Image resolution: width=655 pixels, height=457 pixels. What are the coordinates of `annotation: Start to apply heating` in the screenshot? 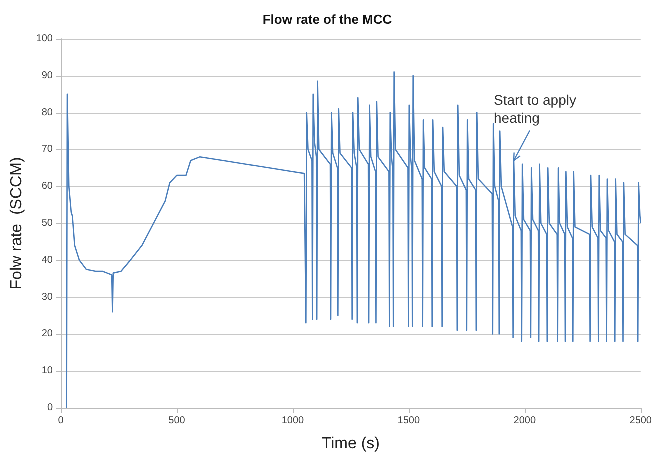 It's located at (537, 109).